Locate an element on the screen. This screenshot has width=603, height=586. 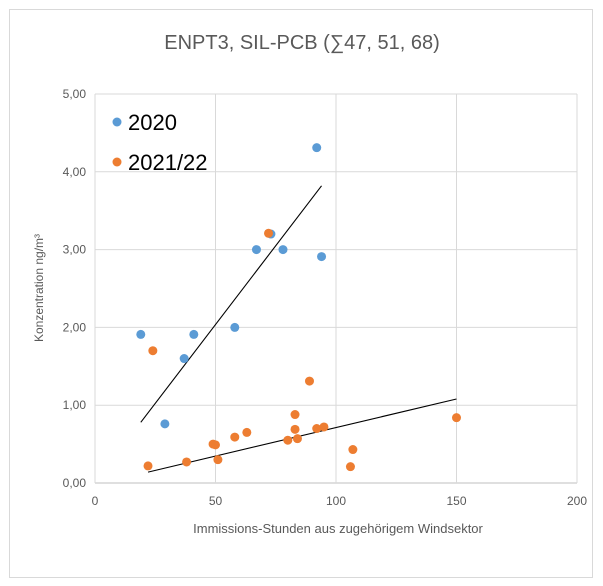
y-tick-label: 5,00 is located at coordinates (75, 94).